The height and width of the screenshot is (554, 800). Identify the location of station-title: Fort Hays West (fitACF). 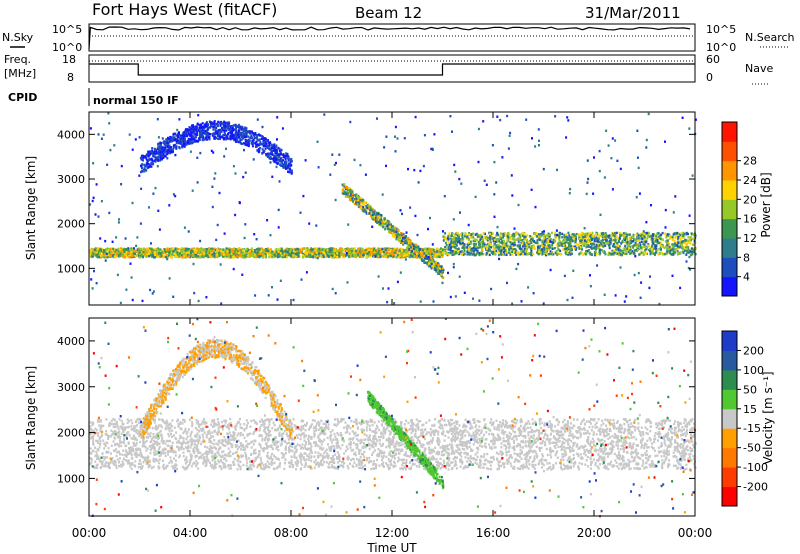
(184, 9).